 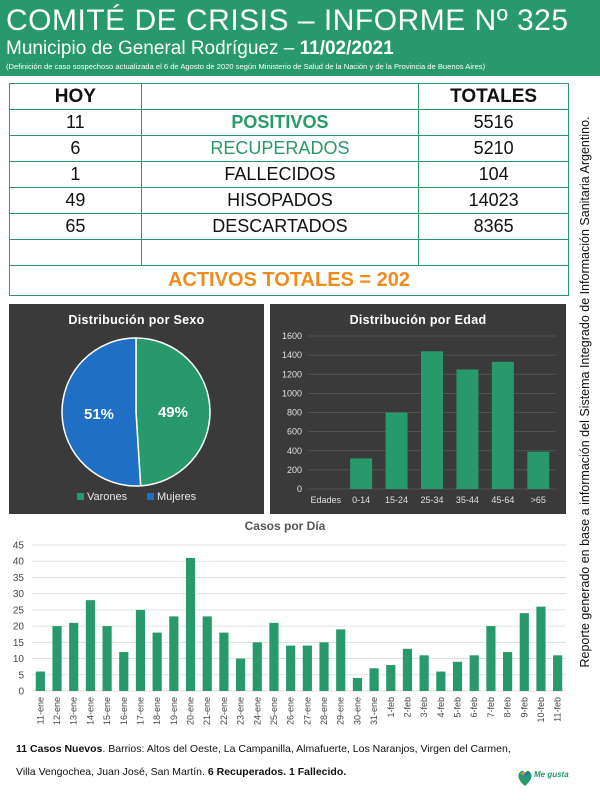 What do you see at coordinates (289, 226) in the screenshot?
I see `table-row: 65 DESCARTADOS 8365` at bounding box center [289, 226].